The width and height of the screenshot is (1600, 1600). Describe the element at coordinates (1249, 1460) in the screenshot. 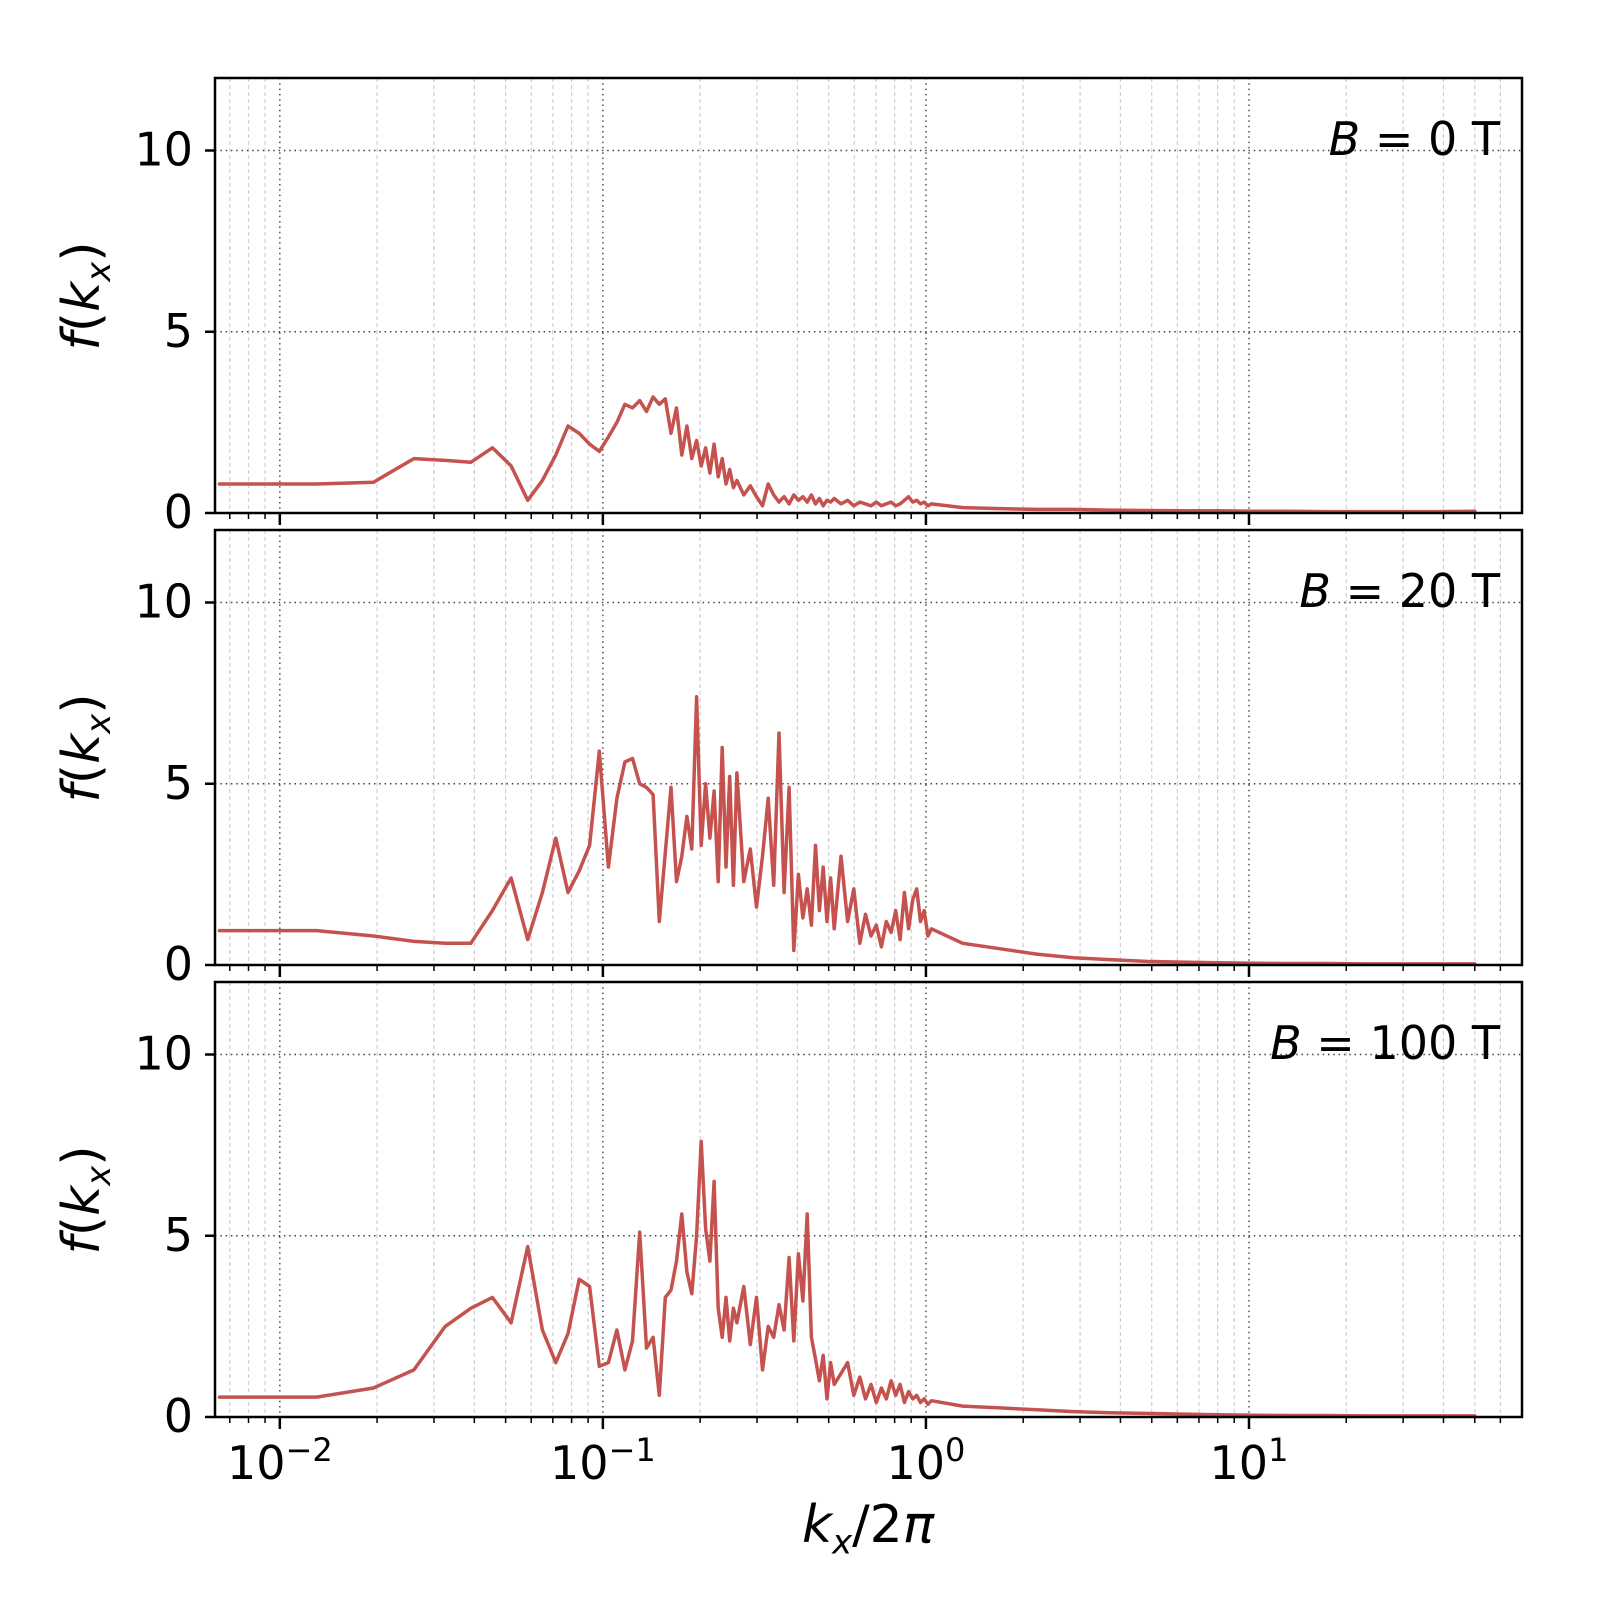

I see `x-tick-label: 10¹` at that location.